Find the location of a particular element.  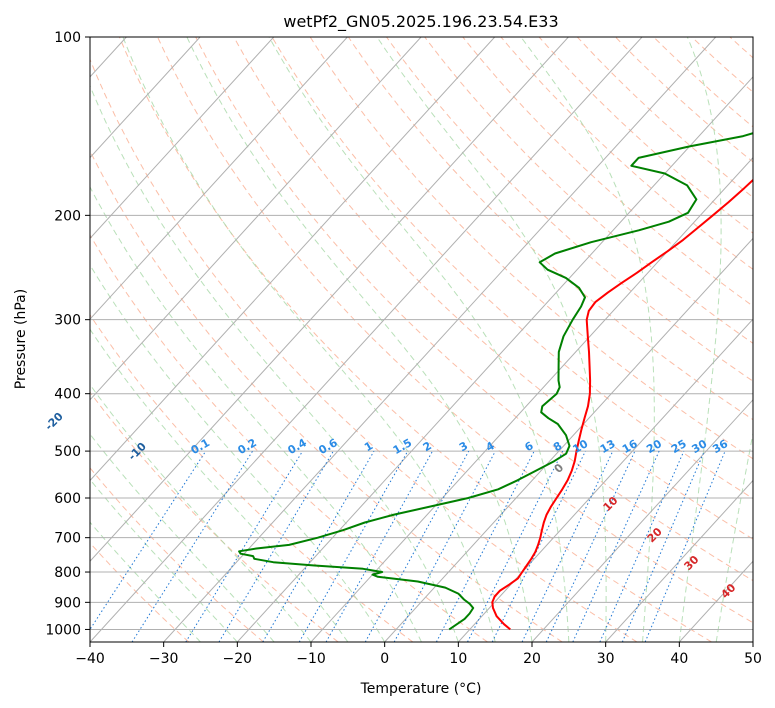

y-tick-label: 900 is located at coordinates (67, 603).